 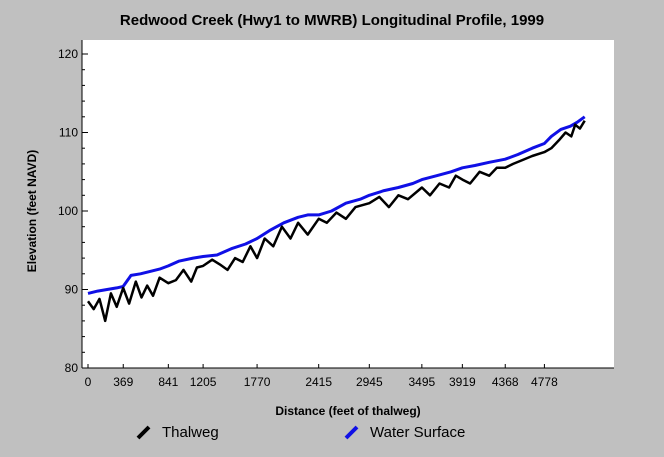 I want to click on thalweg-legend-swatch, so click(x=143, y=432).